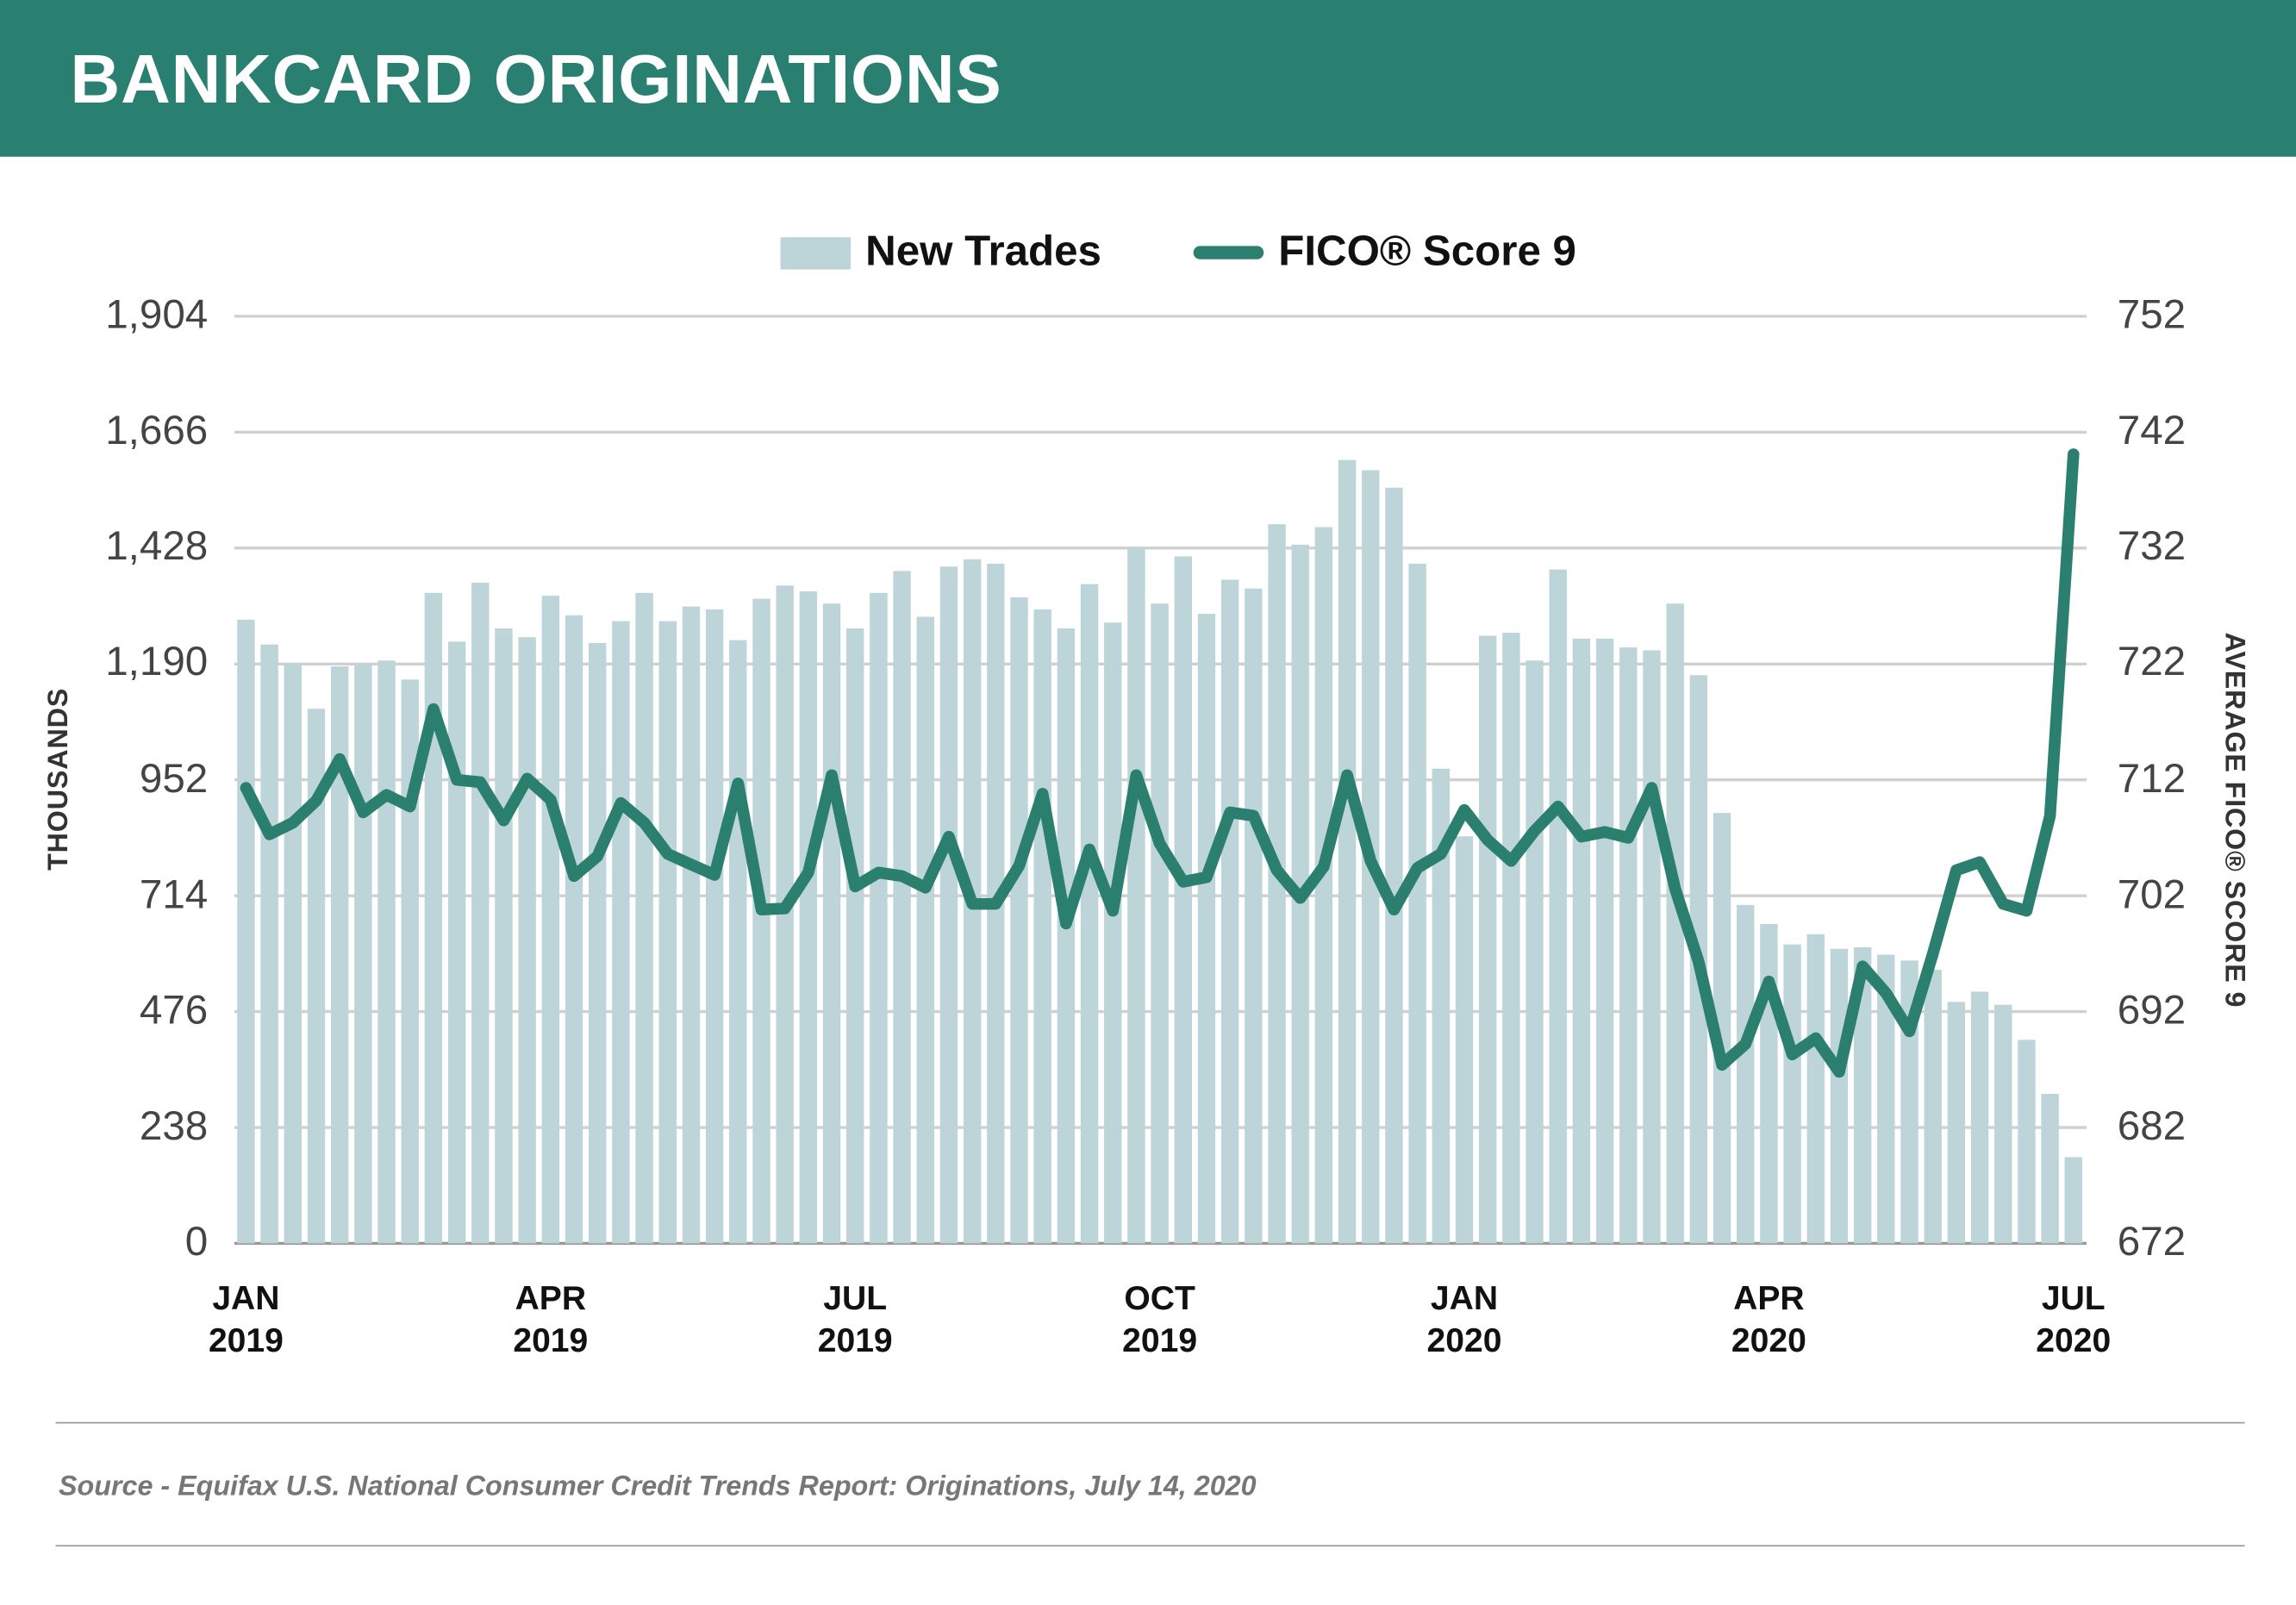 This screenshot has width=2296, height=1605. Describe the element at coordinates (59, 779) in the screenshot. I see `y-axis-title-left: THOUSANDS` at that location.